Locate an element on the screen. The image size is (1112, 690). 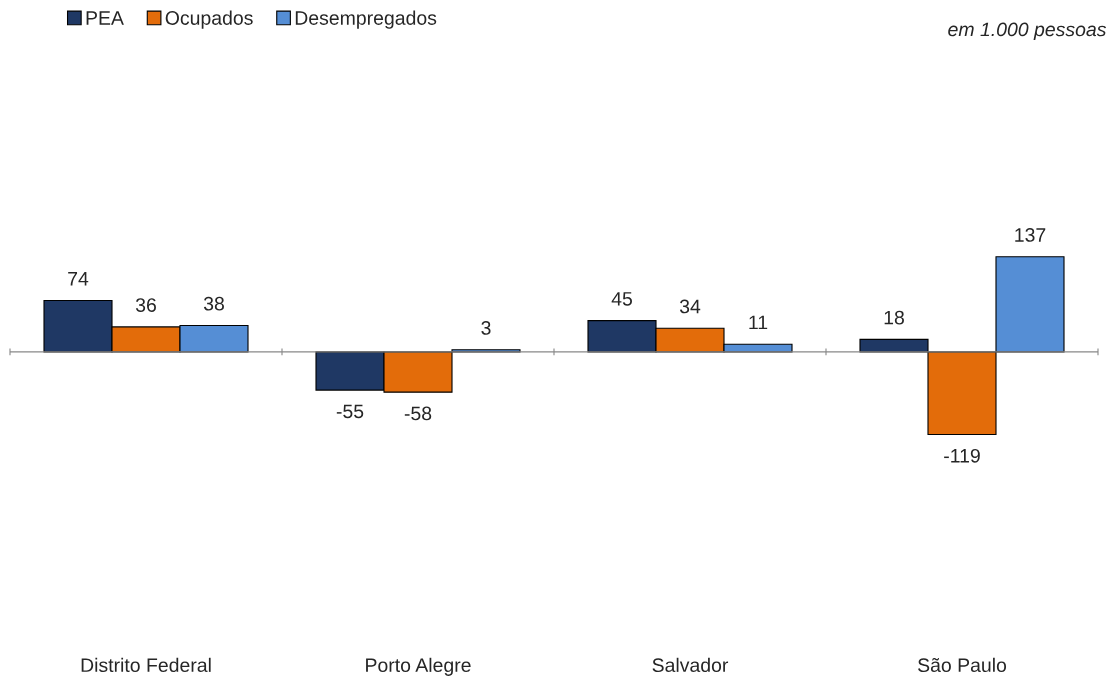
legend-label: Desempregados is located at coordinates (366, 19).